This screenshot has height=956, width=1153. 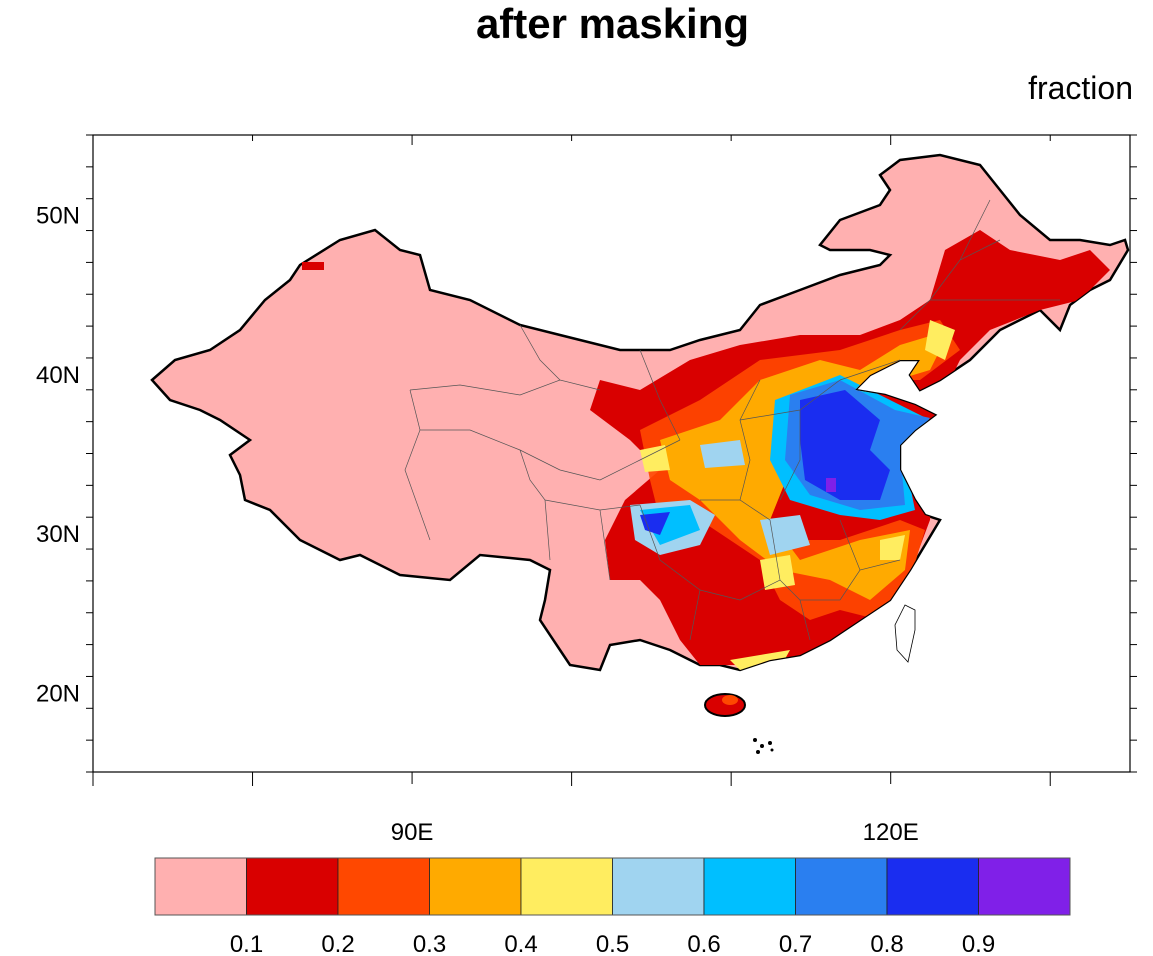 I want to click on field-yellow-region, so click(x=805, y=465).